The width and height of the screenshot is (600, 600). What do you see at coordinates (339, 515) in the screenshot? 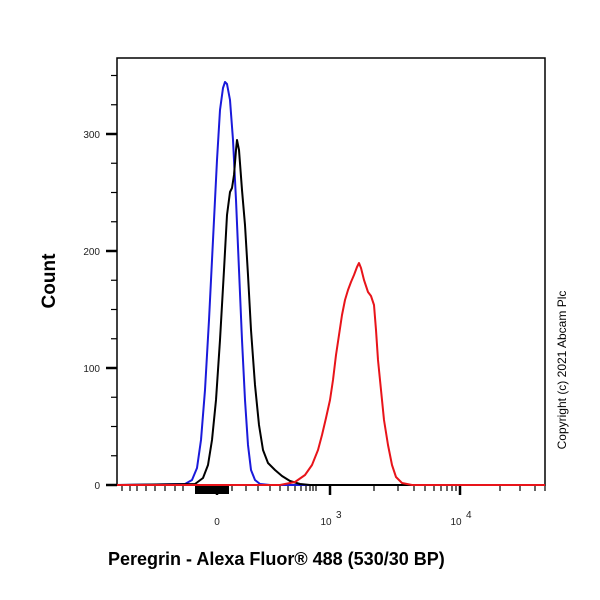
I see `x-tick-exponent: 3` at bounding box center [339, 515].